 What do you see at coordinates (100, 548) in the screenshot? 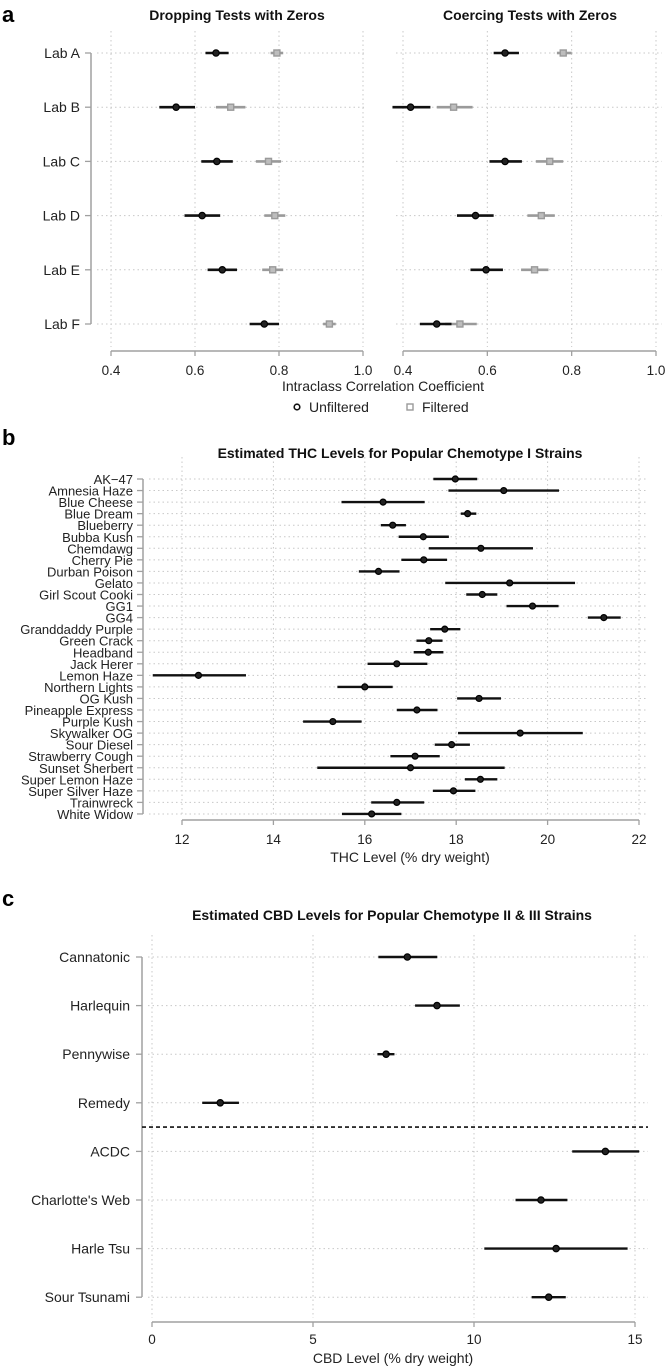
I see `y-tick-label: Chemdawg` at bounding box center [100, 548].